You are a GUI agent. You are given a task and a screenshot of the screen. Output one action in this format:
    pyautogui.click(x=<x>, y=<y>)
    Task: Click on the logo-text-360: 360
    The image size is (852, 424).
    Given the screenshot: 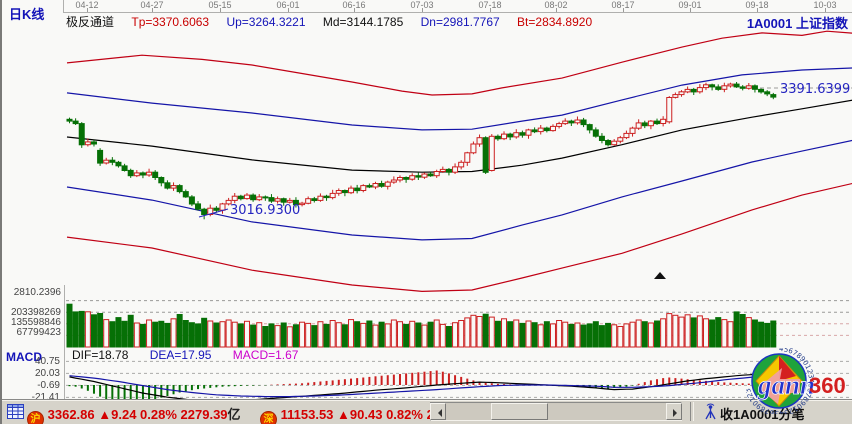 What is the action you would take?
    pyautogui.click(x=827, y=385)
    